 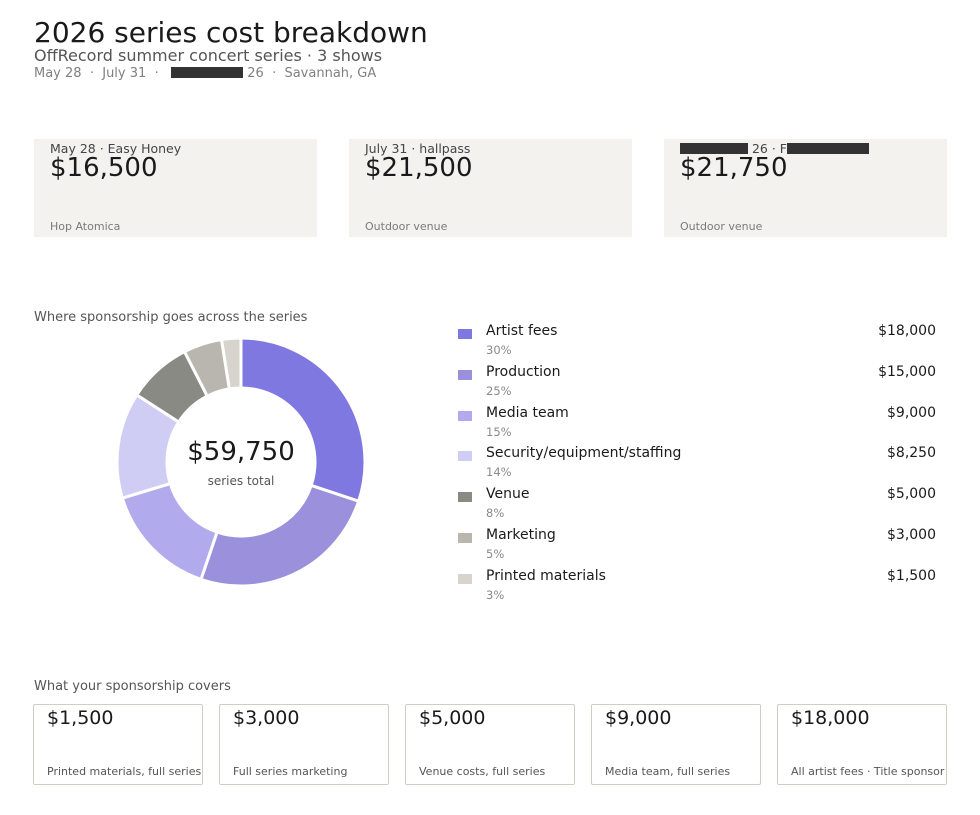 What do you see at coordinates (868, 771) in the screenshot?
I see `tier-description: All artist fees · Title sponsor` at bounding box center [868, 771].